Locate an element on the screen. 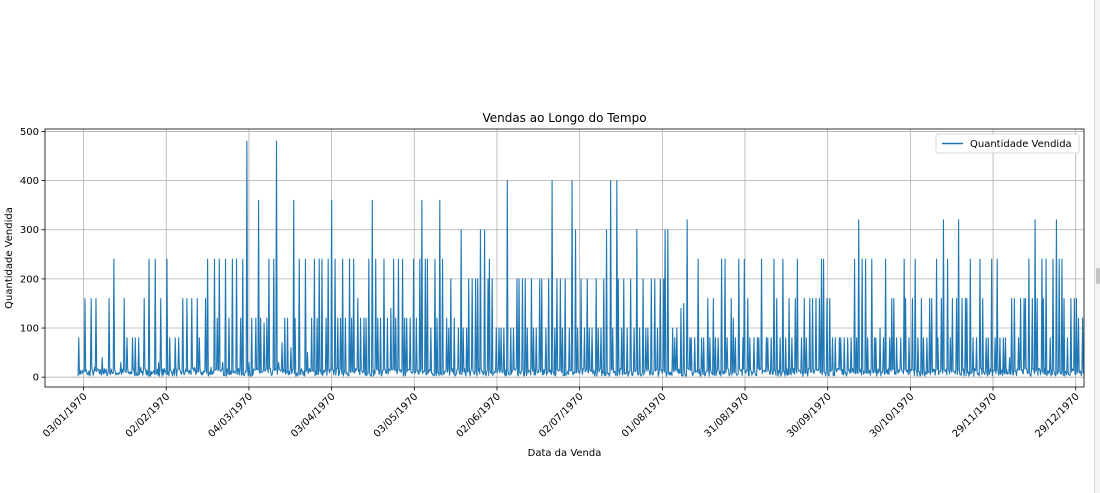 The height and width of the screenshot is (493, 1100). x-tick-label: 30/10/1970 is located at coordinates (892, 415).